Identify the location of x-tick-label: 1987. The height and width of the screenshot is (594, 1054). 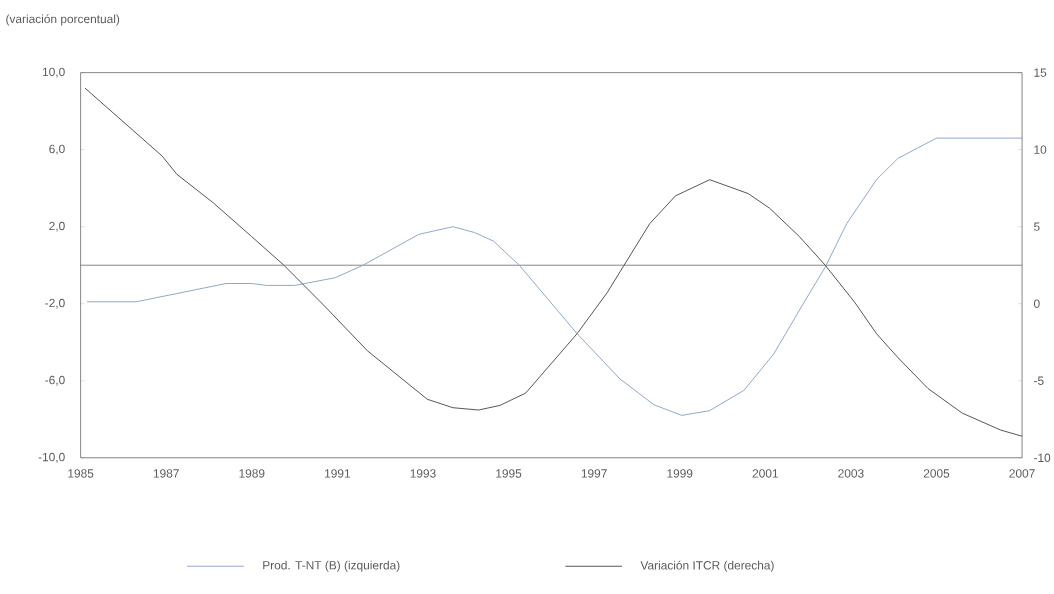
(166, 473).